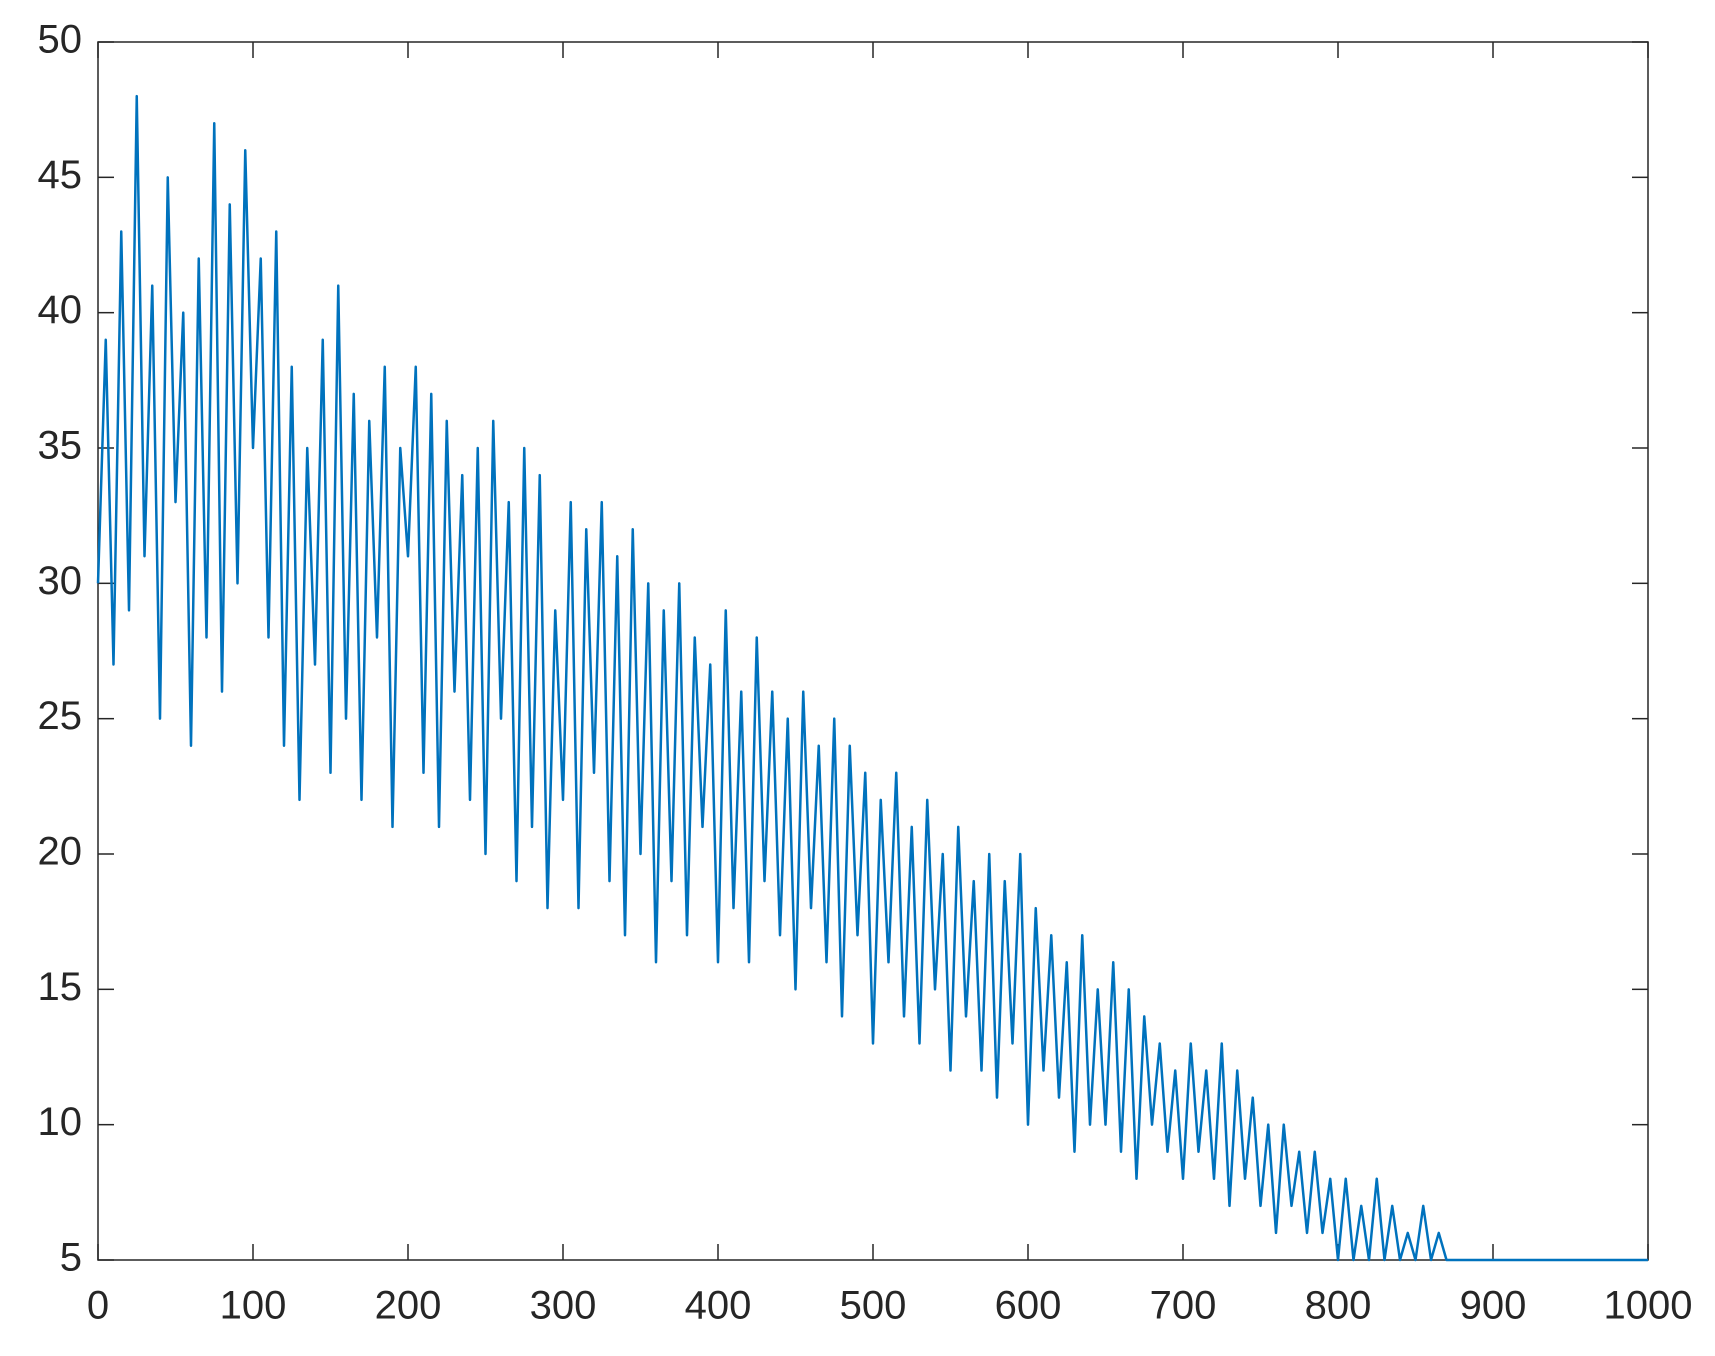 The width and height of the screenshot is (1715, 1356). What do you see at coordinates (60, 987) in the screenshot?
I see `y-tick-label: 15` at bounding box center [60, 987].